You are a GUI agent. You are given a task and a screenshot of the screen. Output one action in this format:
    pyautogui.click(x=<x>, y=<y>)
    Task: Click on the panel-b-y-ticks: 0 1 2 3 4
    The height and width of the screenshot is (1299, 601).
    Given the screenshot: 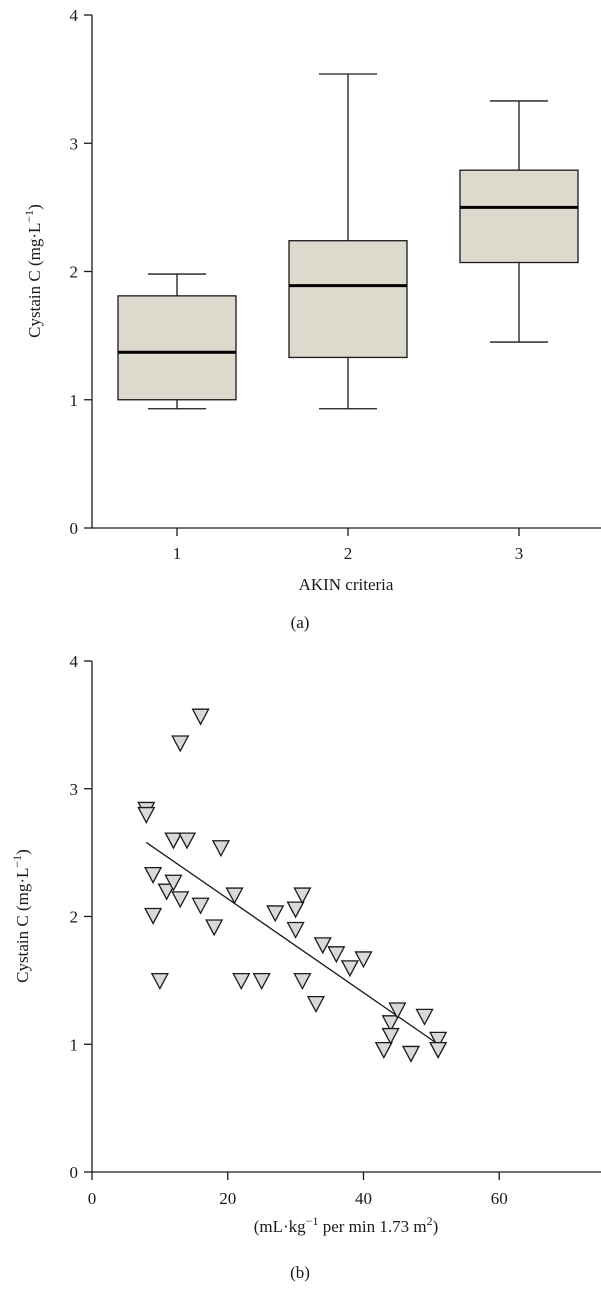 What is the action you would take?
    pyautogui.click(x=81, y=917)
    